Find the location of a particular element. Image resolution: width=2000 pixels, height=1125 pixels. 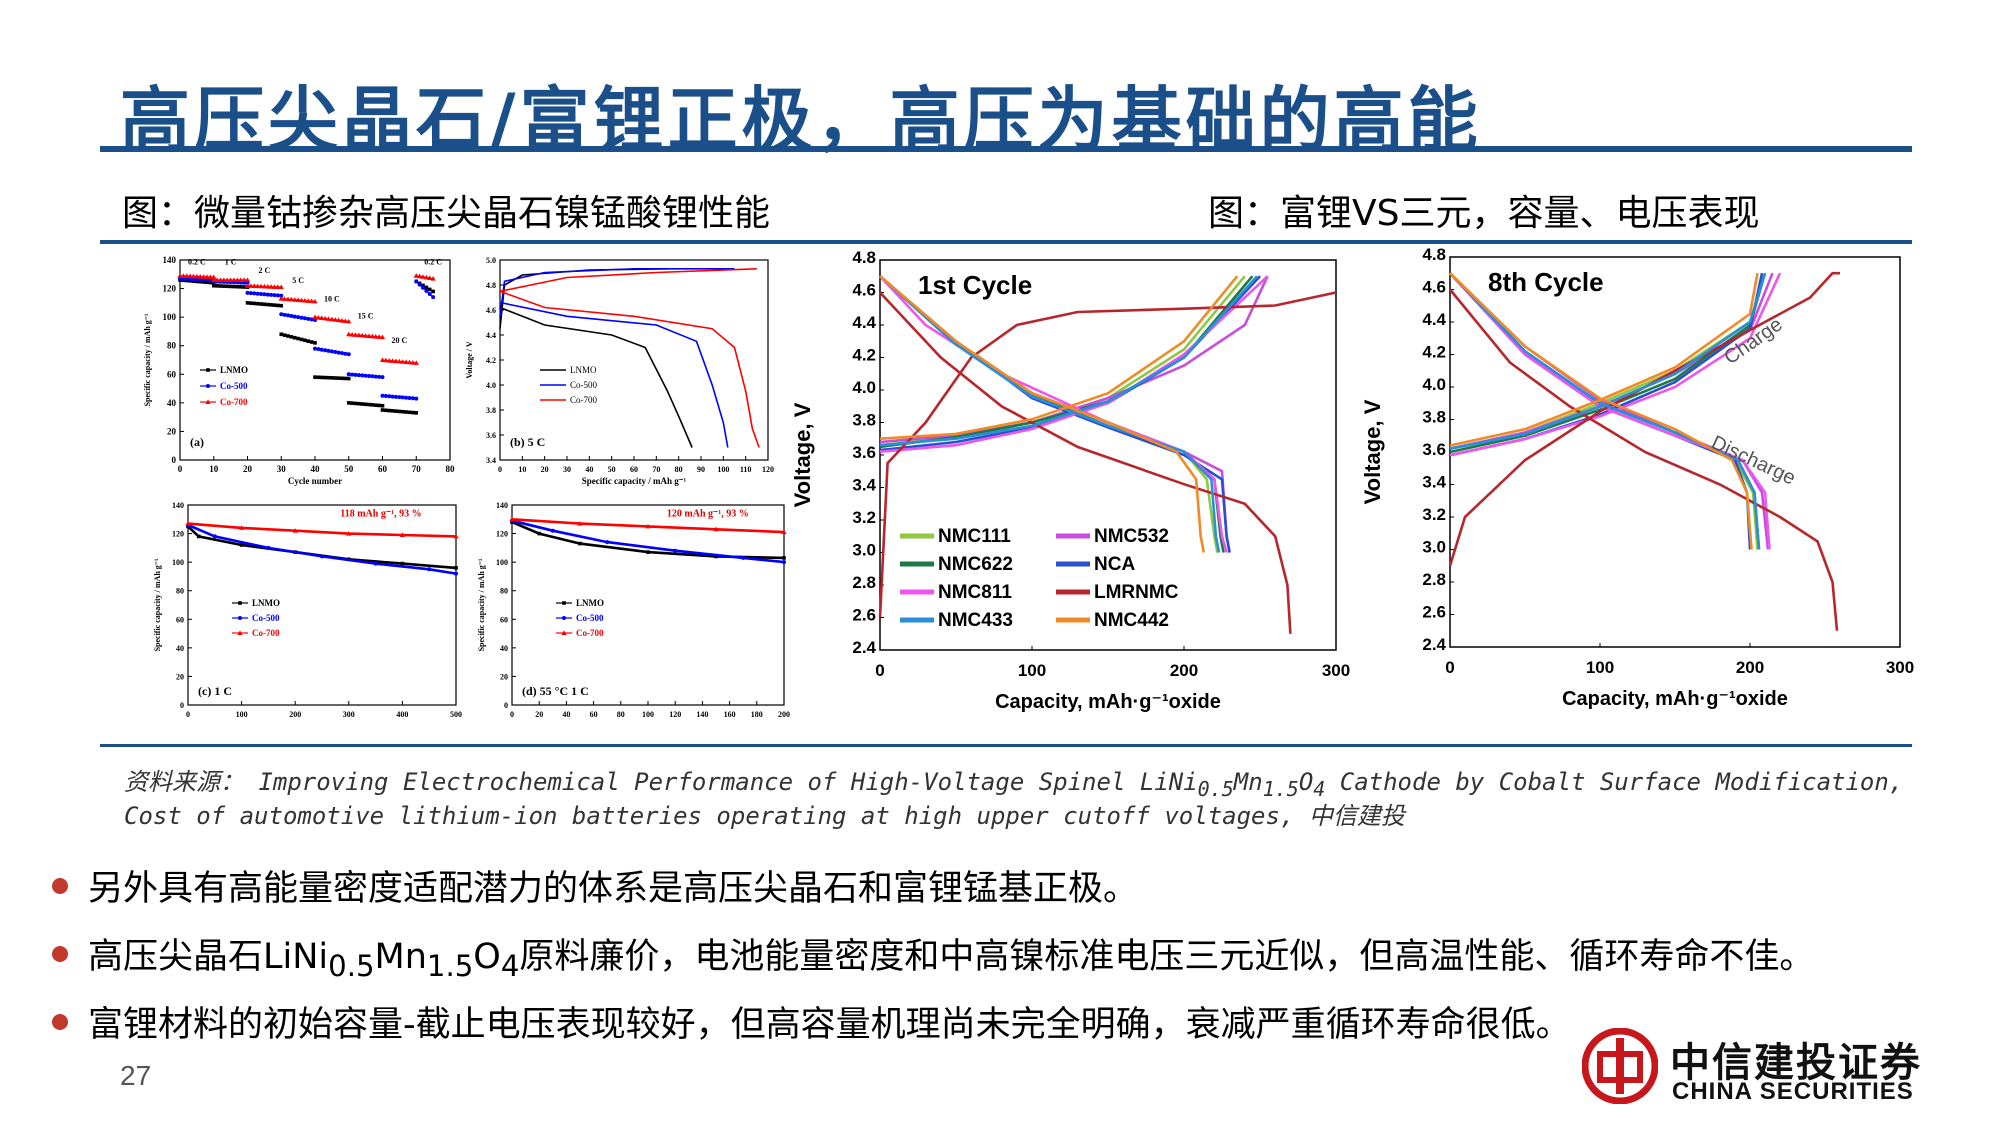

discharge-curve-NMC811 is located at coordinates (1610, 411).